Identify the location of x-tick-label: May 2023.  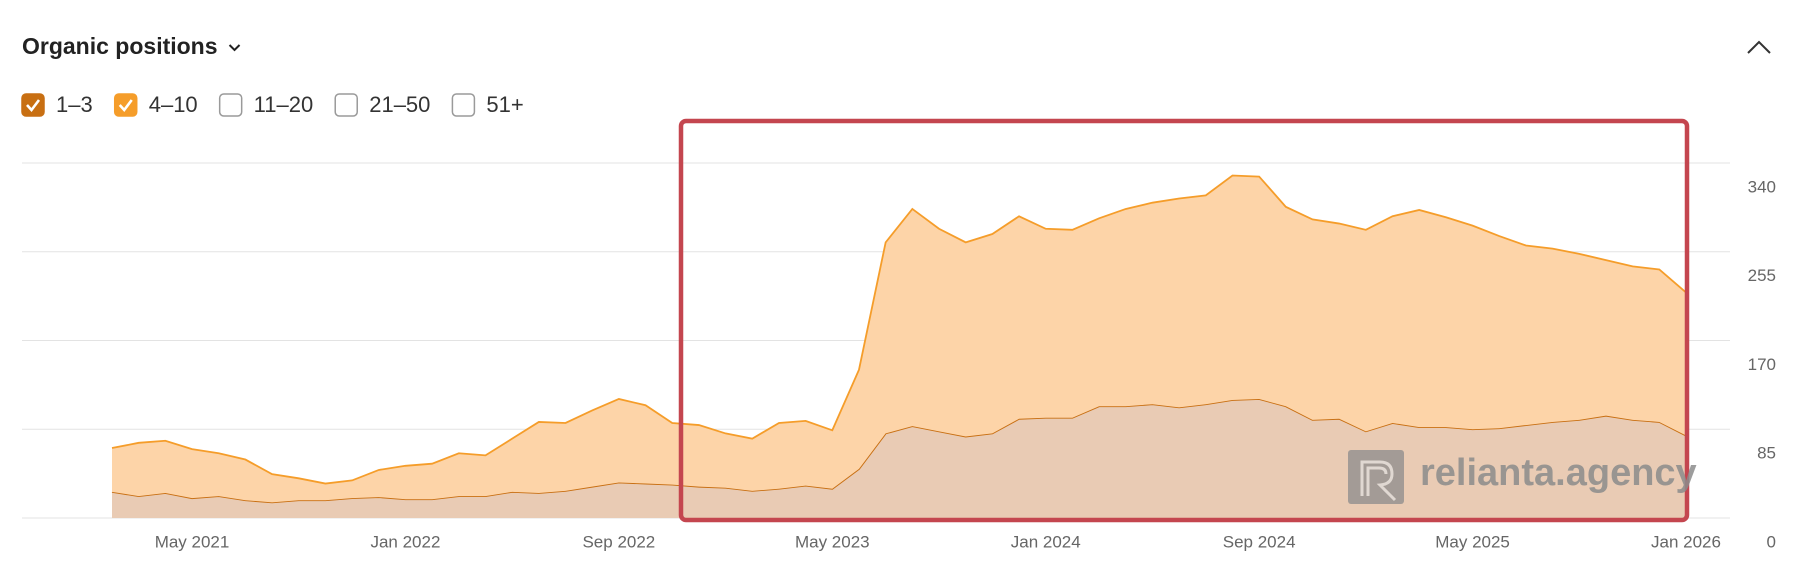
(832, 541).